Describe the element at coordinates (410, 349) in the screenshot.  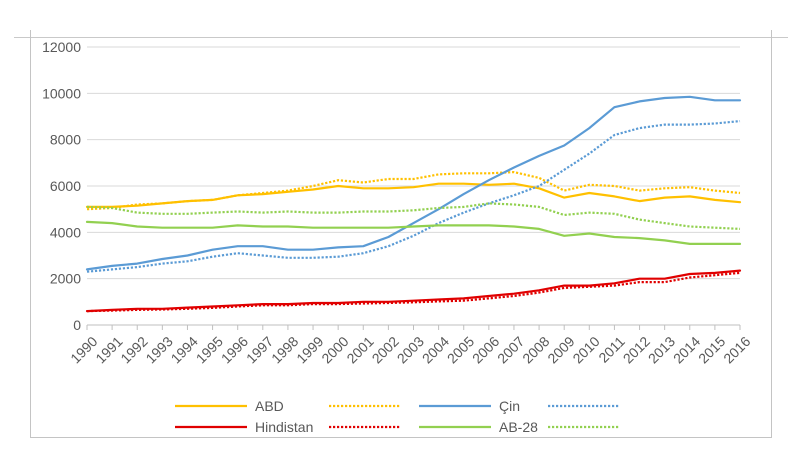
I see `x-tick-label: 2003` at that location.